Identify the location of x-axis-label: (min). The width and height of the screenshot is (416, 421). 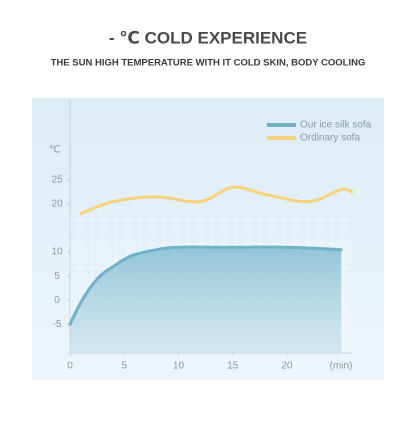
(341, 366).